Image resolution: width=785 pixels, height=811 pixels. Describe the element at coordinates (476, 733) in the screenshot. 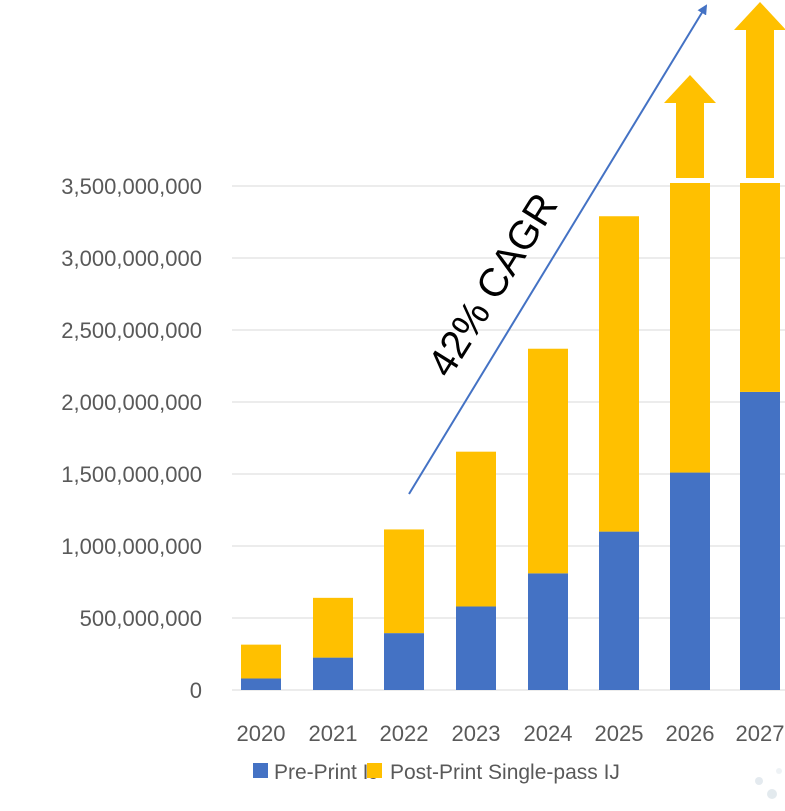

I see `x-tick-label: 2023` at that location.